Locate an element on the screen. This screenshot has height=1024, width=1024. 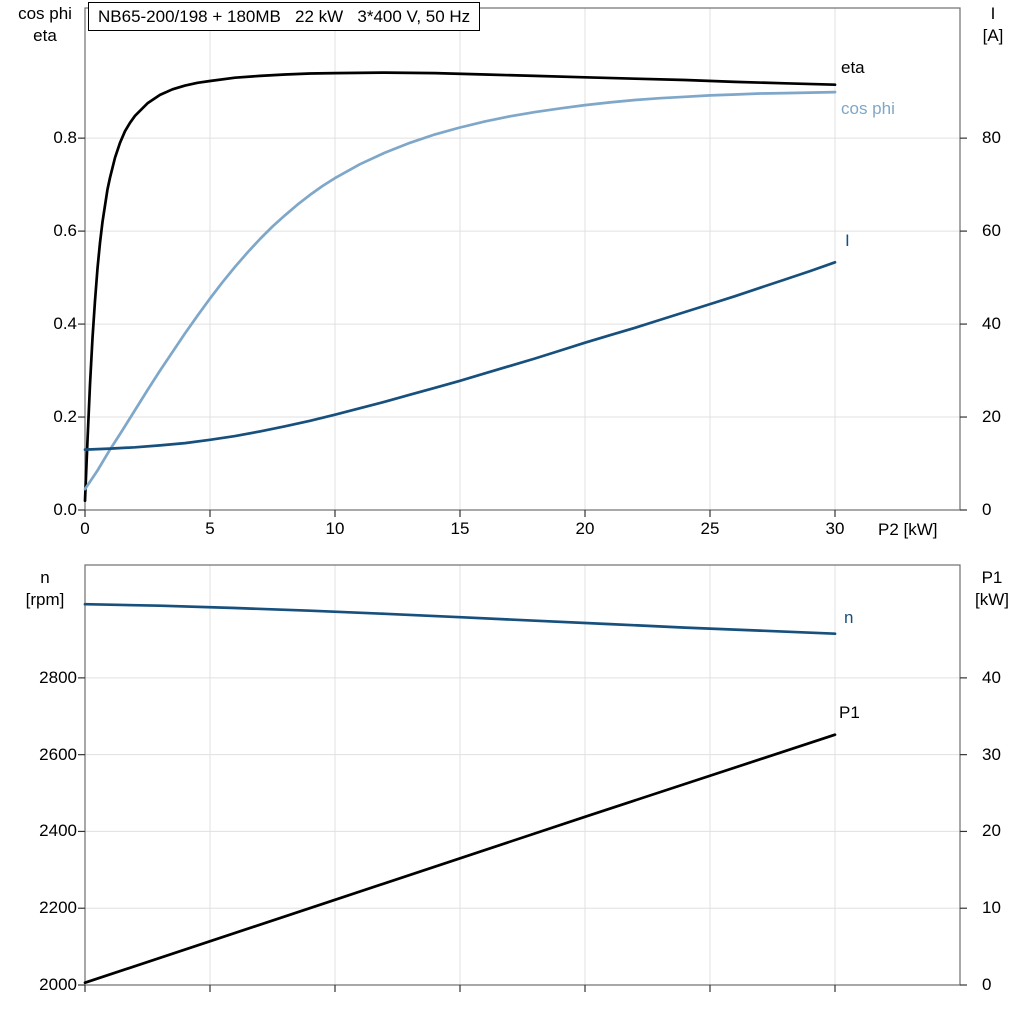
series-label-cos-phi: cos phi is located at coordinates (868, 108).